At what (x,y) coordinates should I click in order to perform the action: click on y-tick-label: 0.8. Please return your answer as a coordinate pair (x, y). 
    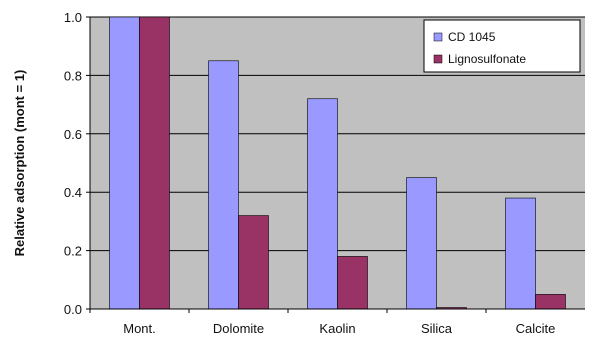
    Looking at the image, I should click on (73, 75).